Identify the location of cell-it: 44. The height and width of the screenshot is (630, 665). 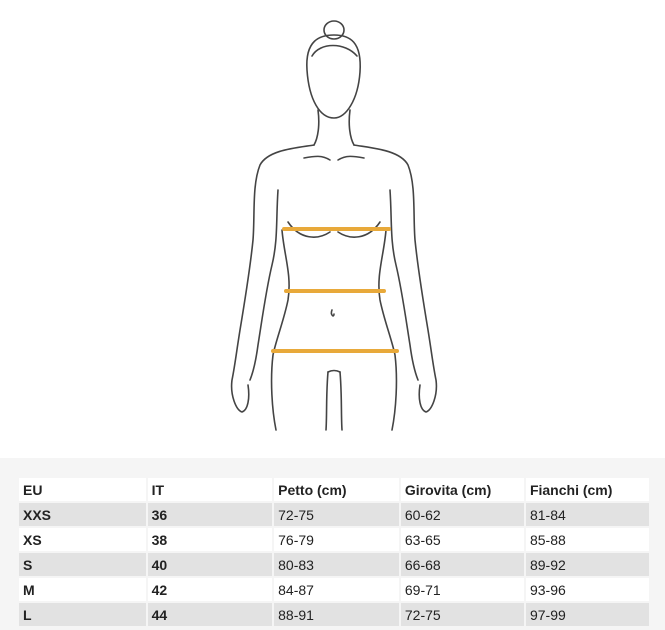
(210, 614).